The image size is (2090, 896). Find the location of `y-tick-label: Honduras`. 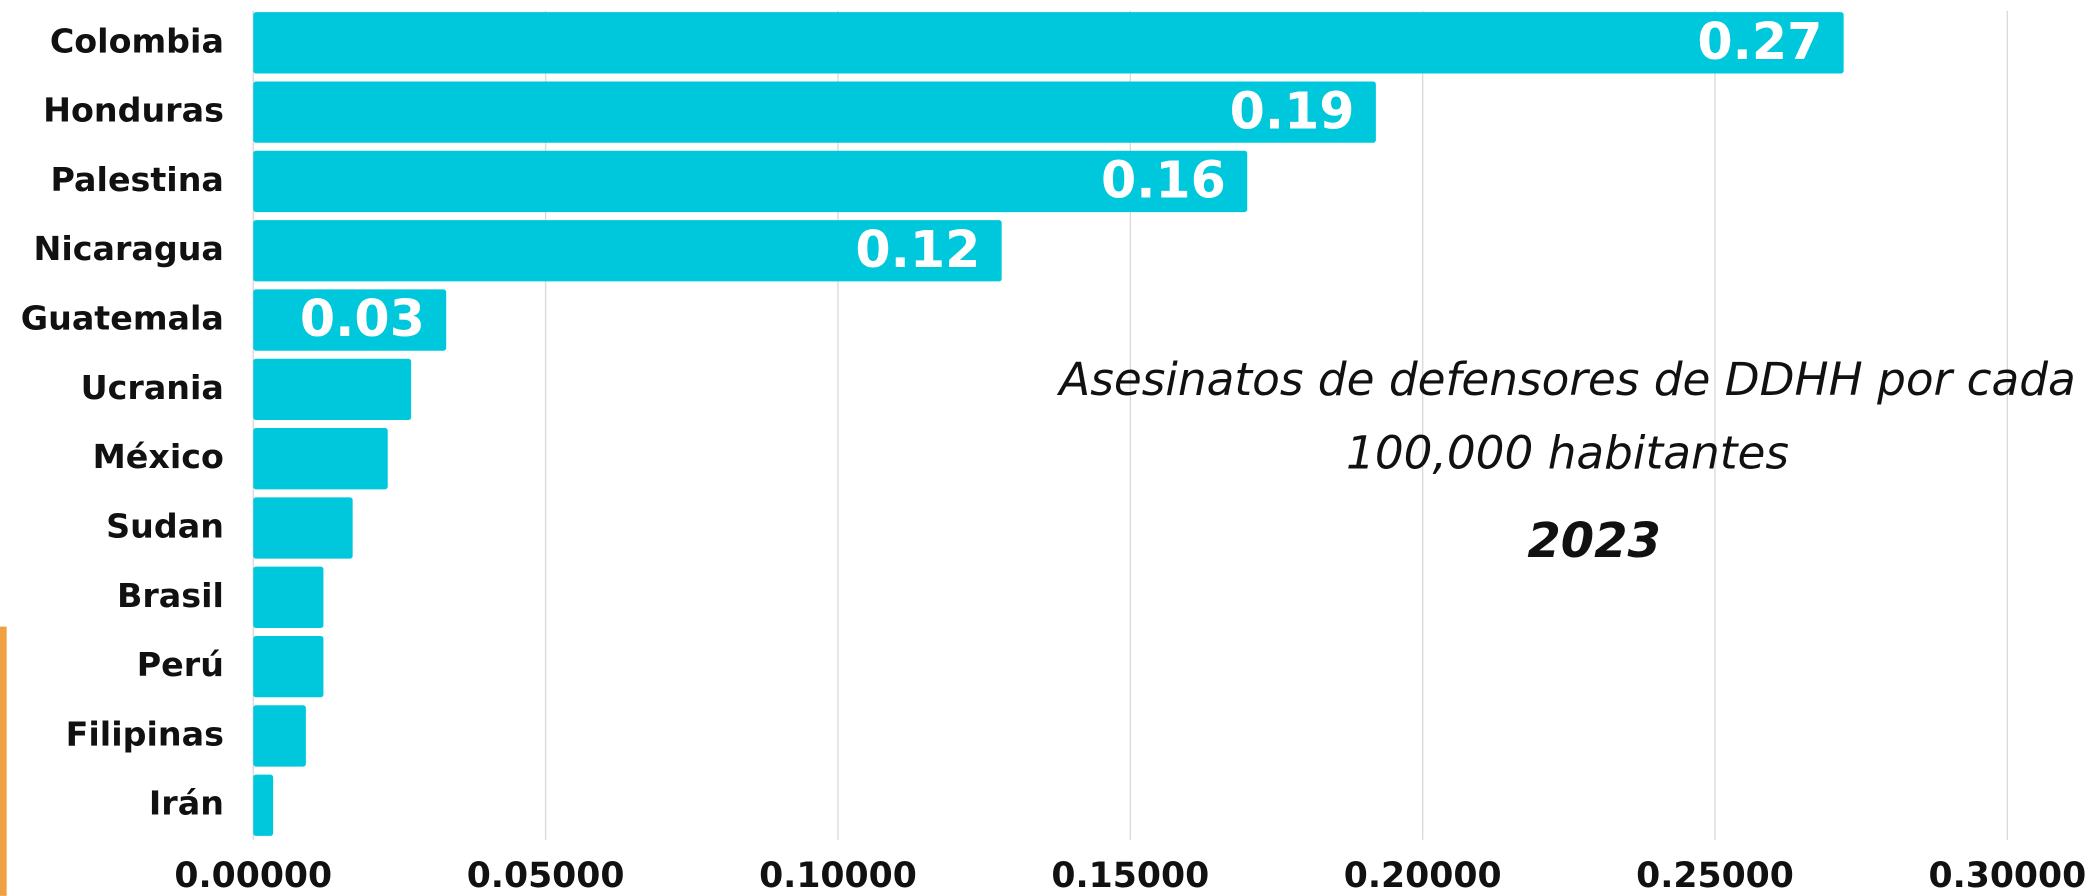

y-tick-label: Honduras is located at coordinates (133, 110).